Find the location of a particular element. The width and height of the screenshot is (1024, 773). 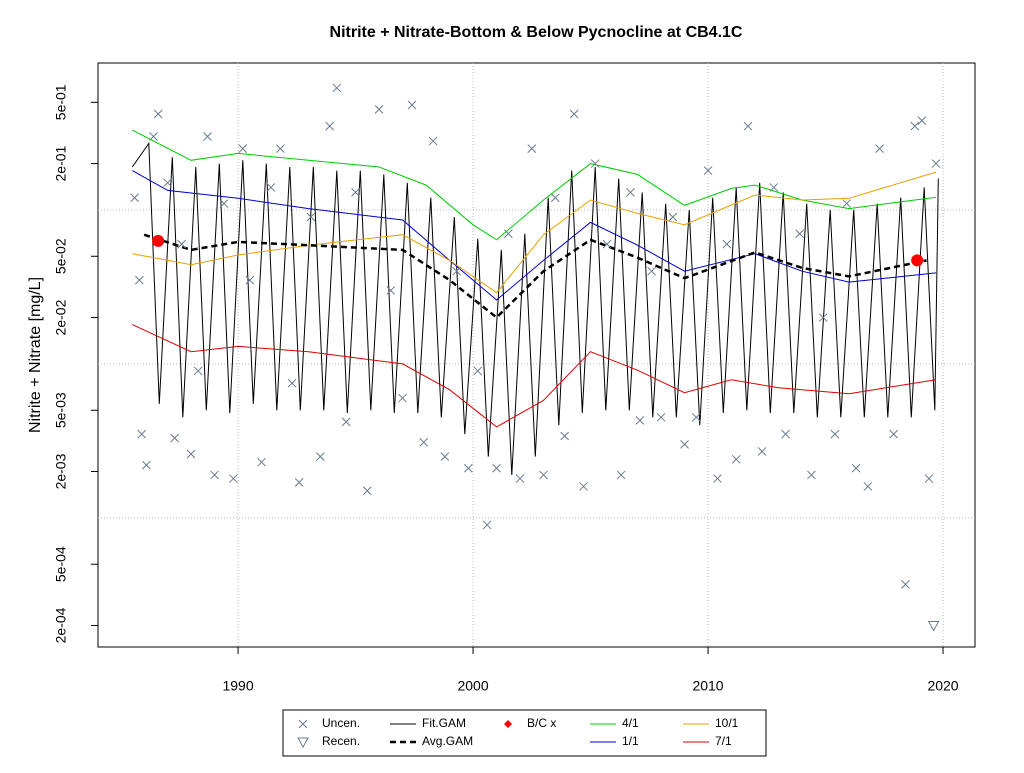

x-tick-label: 2020 is located at coordinates (942, 686).